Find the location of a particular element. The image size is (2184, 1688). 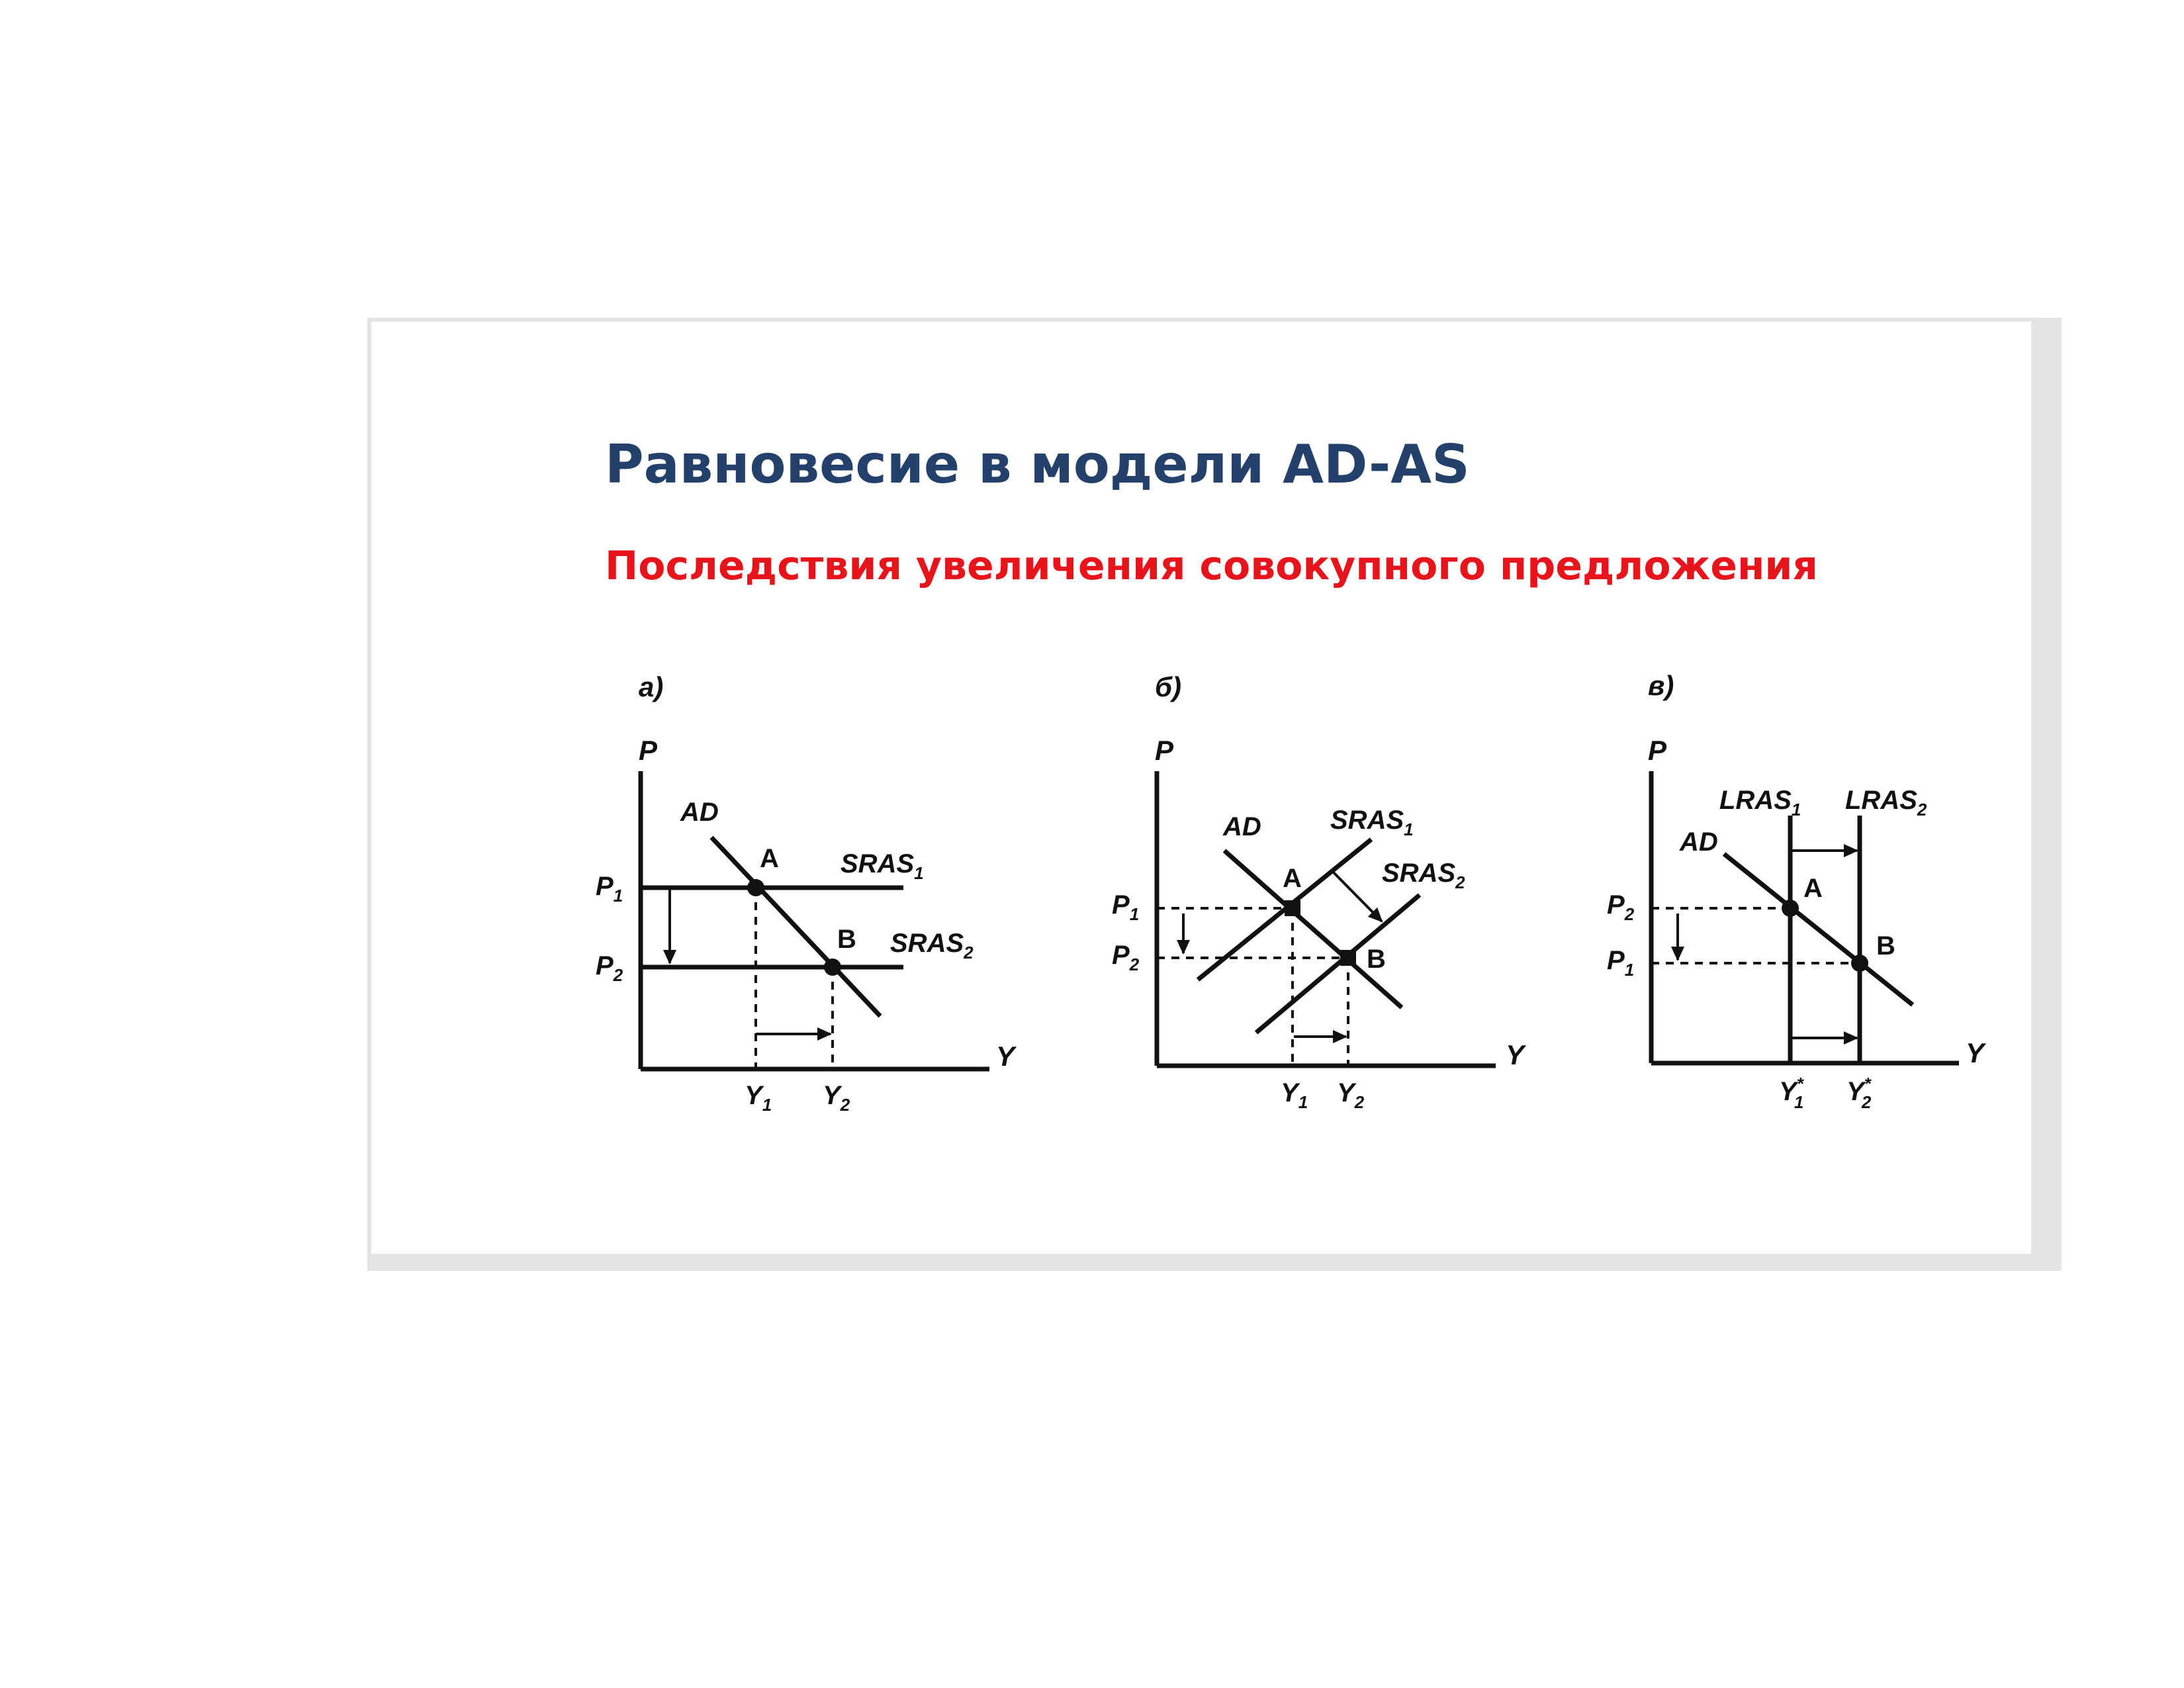

panel-a: а) P Y AD A B SRAS1 SRAS2 P1 P2 Y1 Y2 is located at coordinates (806, 893).